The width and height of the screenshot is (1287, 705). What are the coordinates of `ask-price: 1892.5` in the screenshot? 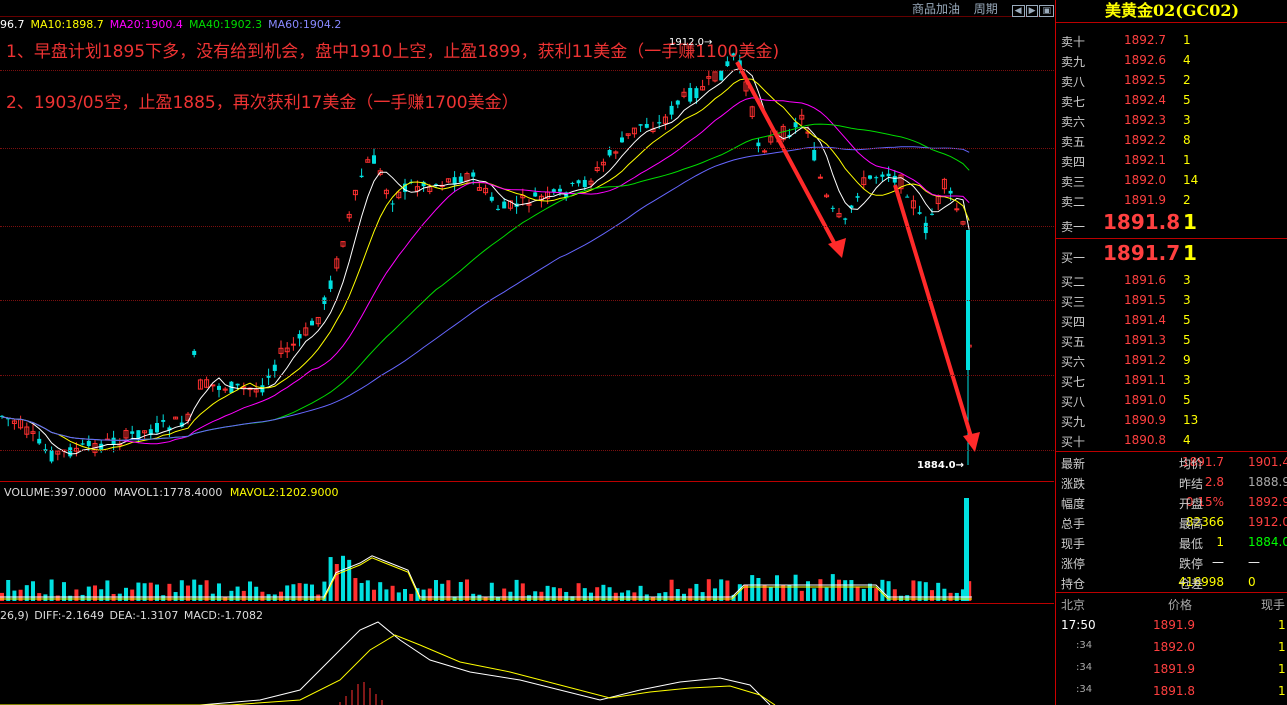 It's located at (1145, 80).